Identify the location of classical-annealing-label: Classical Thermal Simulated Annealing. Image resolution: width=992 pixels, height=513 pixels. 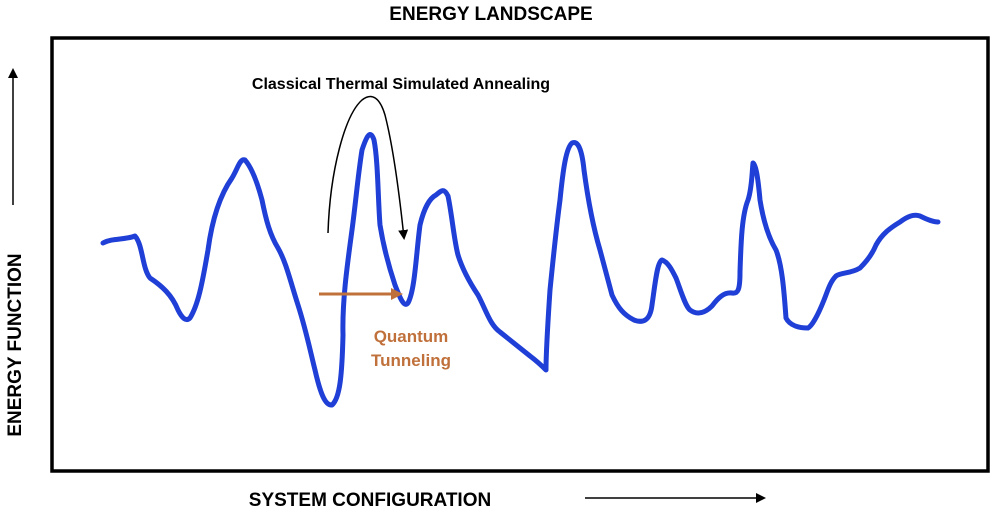
(401, 84).